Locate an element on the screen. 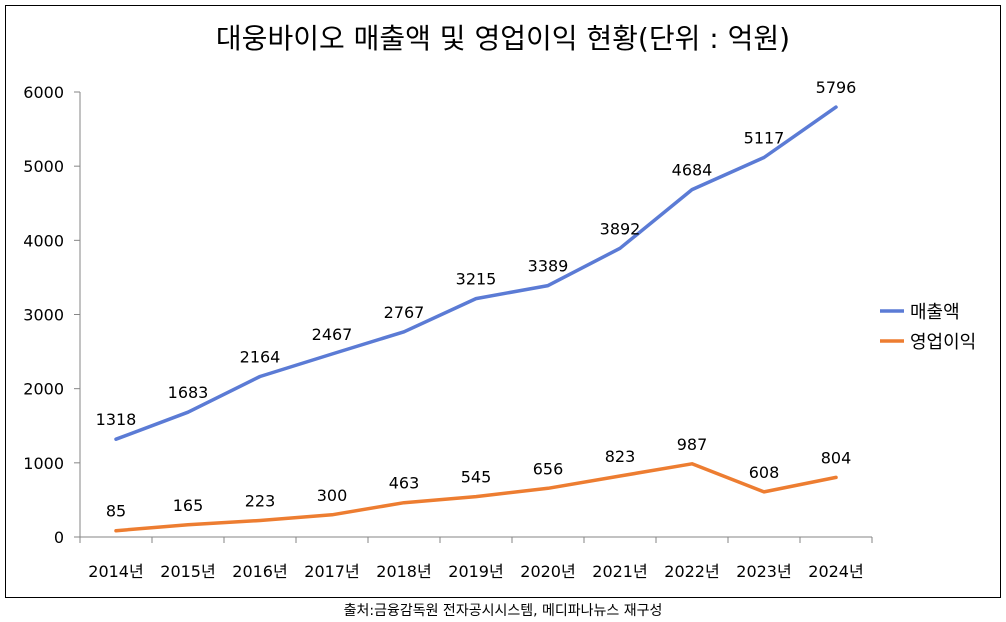 The height and width of the screenshot is (622, 1006). data-label: 463 is located at coordinates (404, 483).